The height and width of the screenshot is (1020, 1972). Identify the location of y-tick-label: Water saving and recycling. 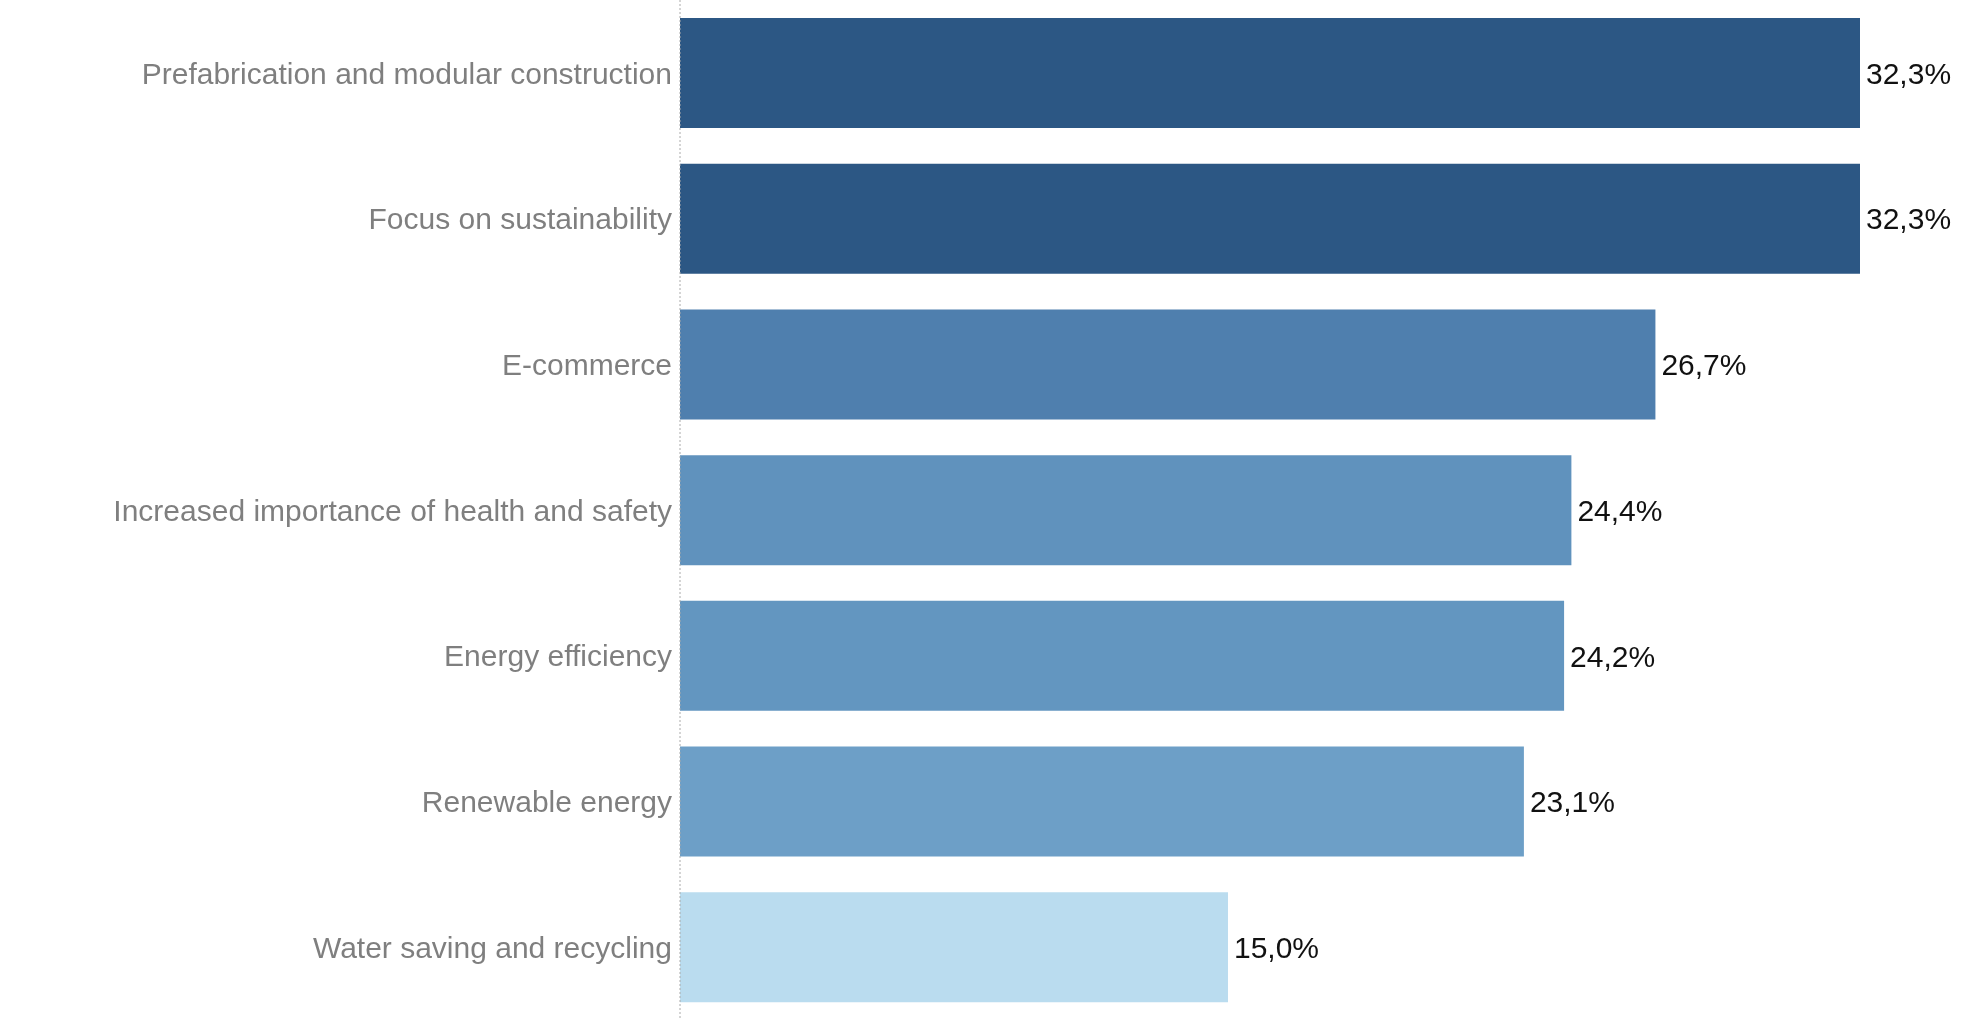
(492, 947).